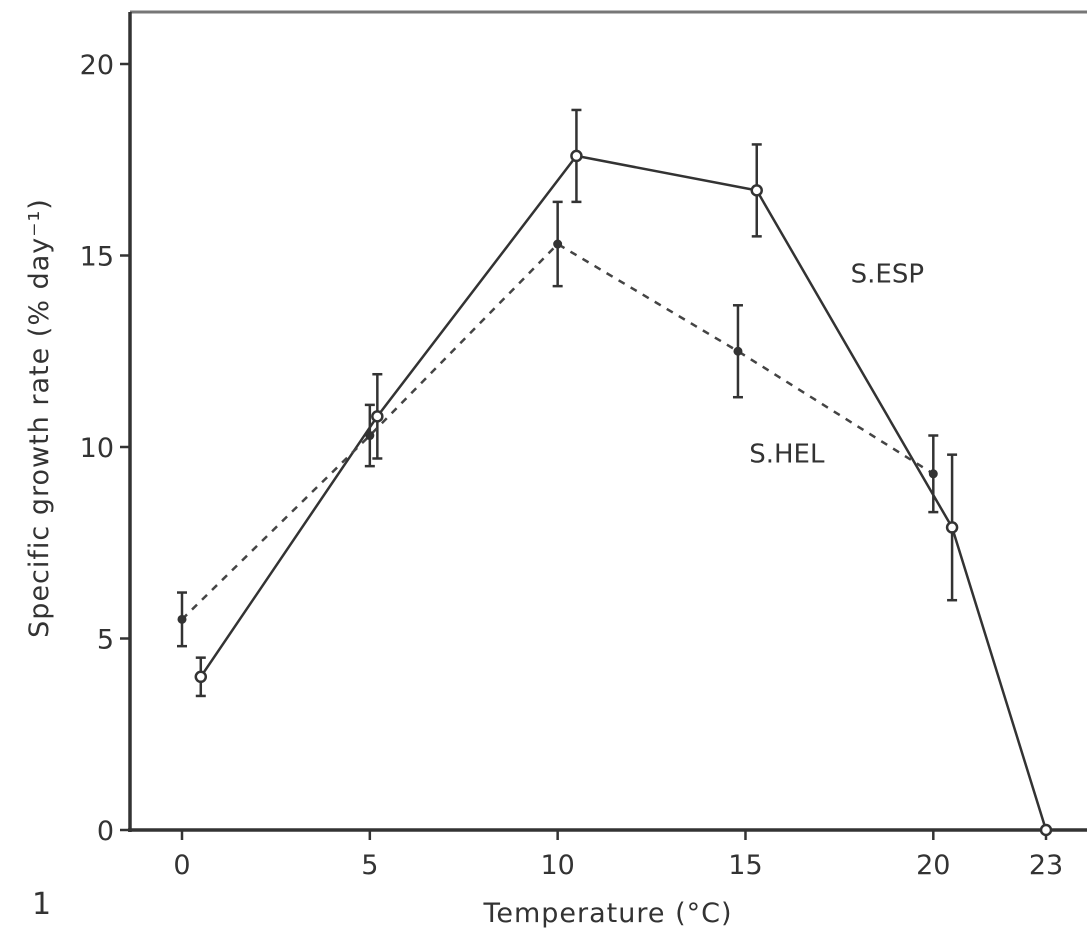 The width and height of the screenshot is (1087, 932). Describe the element at coordinates (369, 865) in the screenshot. I see `x-tick-label: 5` at that location.